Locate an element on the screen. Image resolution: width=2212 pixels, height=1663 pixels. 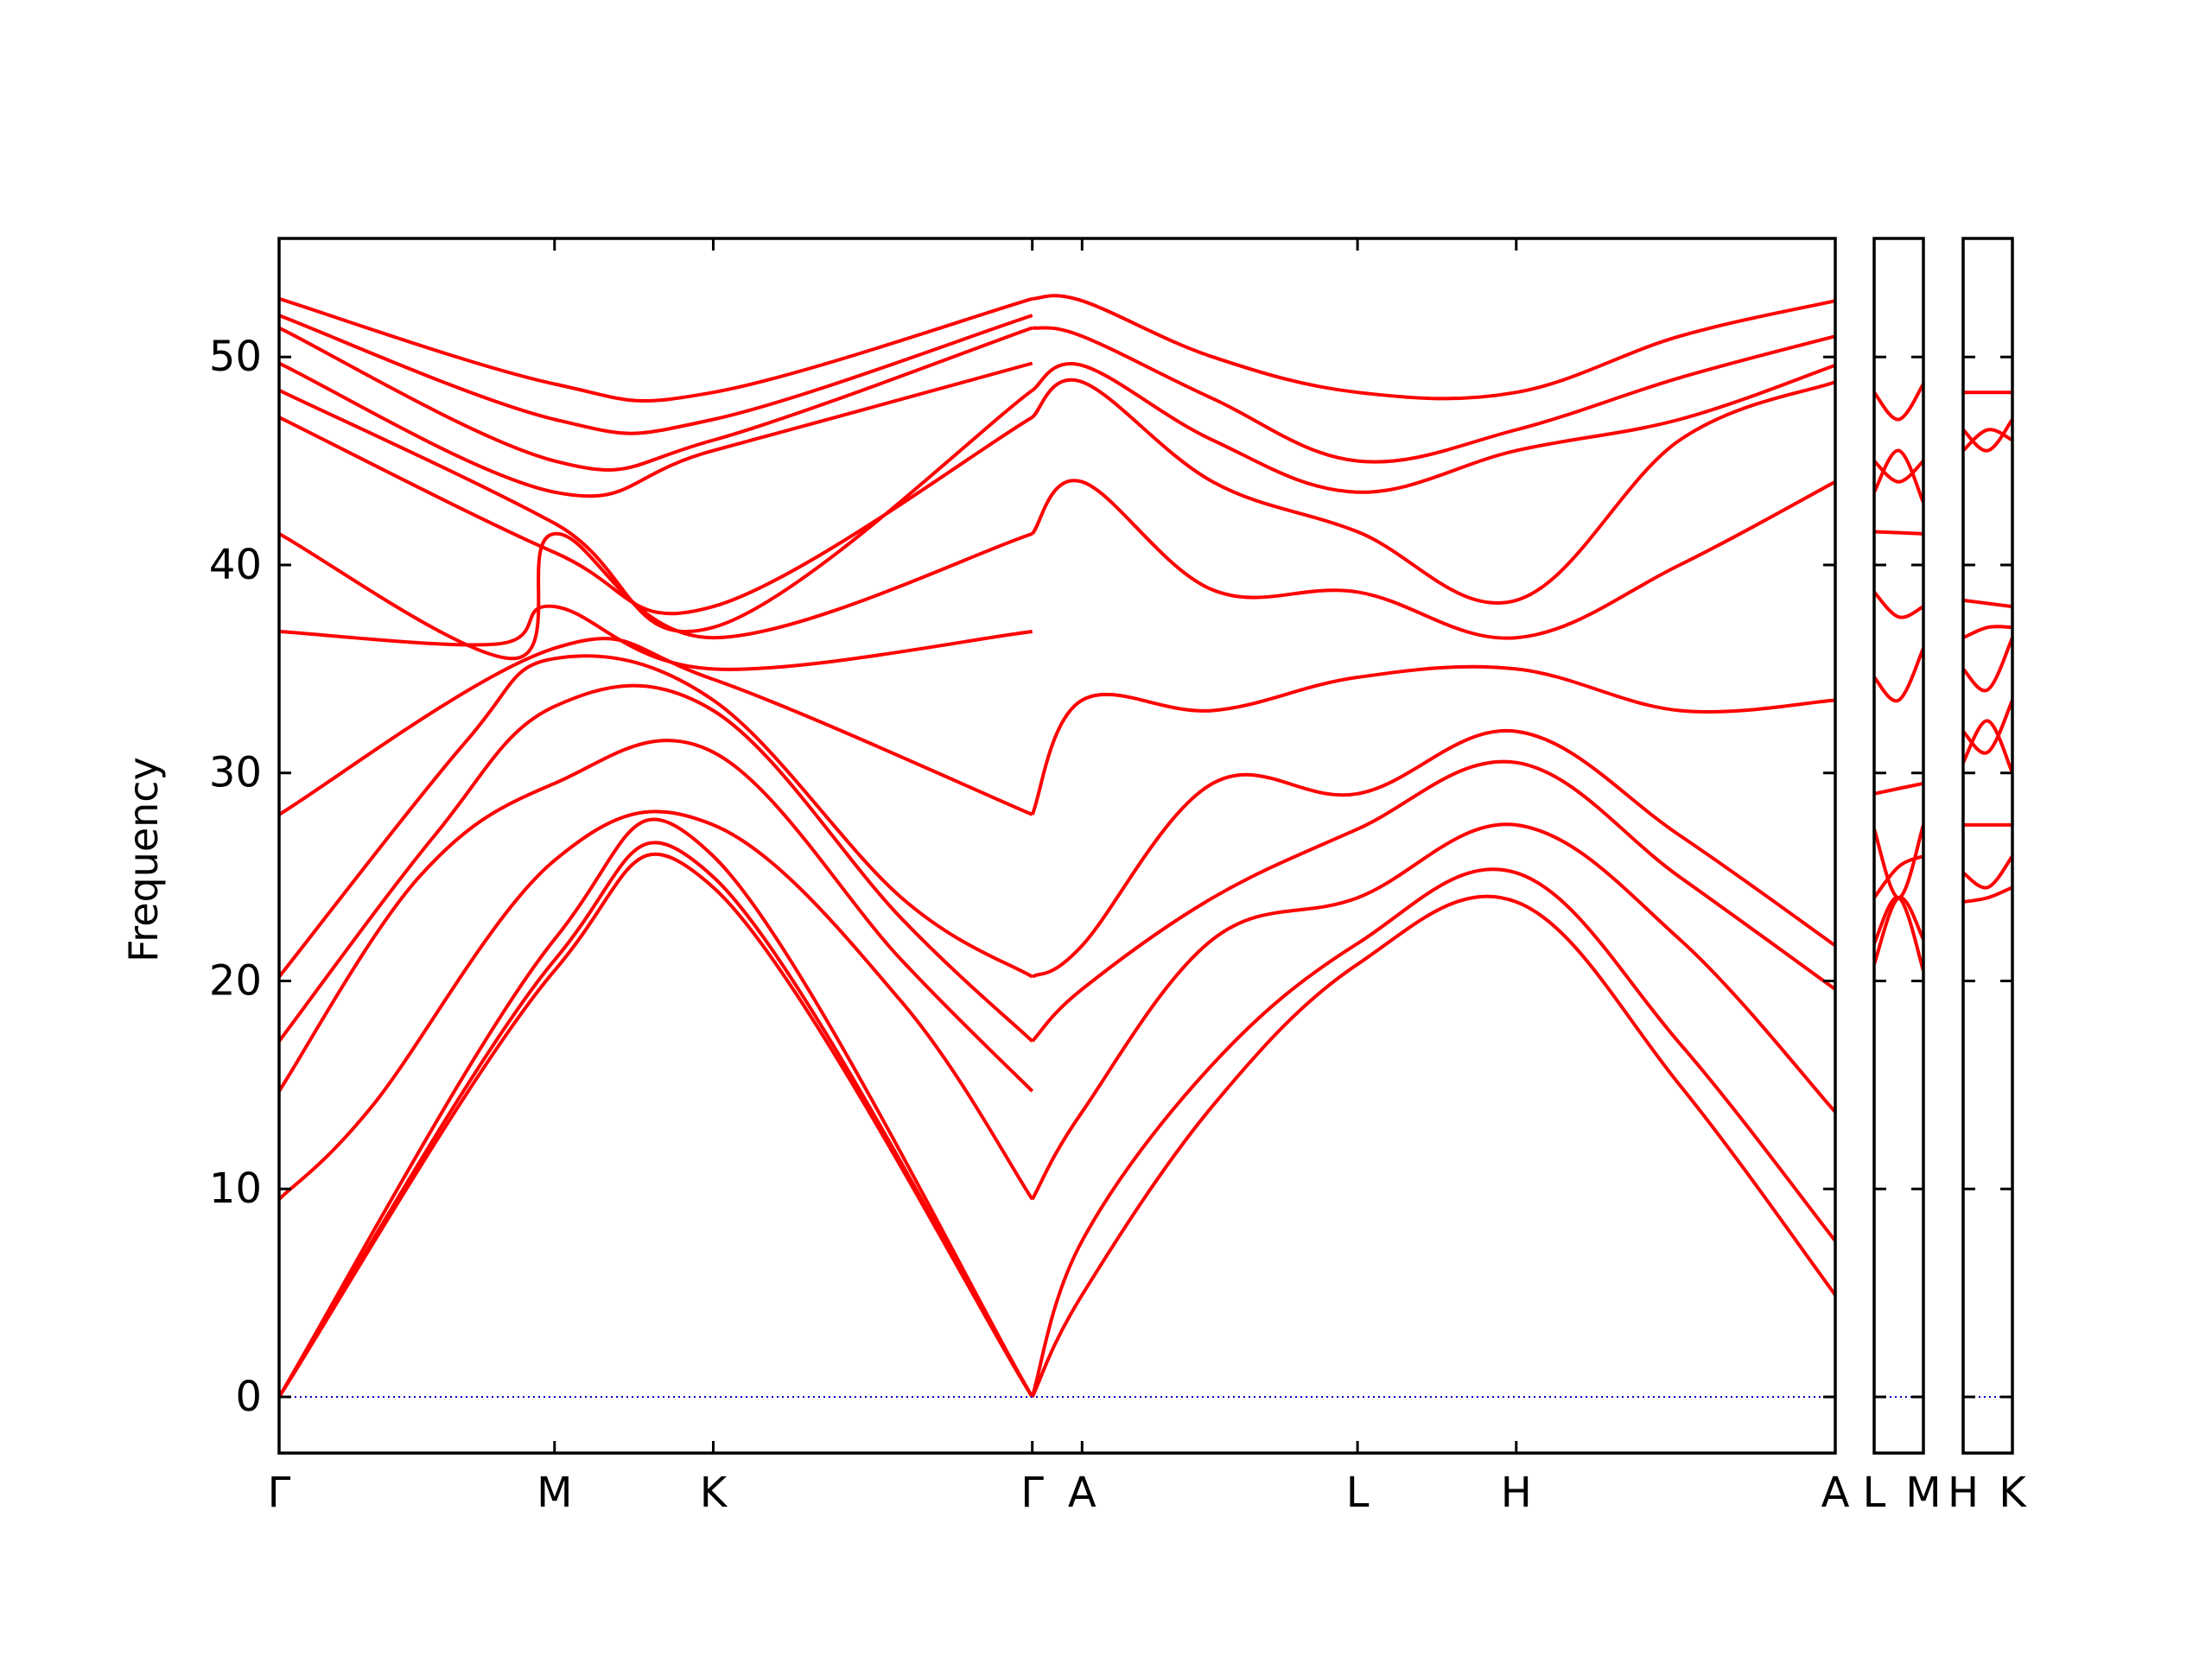
y-tick-label-0: 0 is located at coordinates (248, 1397).